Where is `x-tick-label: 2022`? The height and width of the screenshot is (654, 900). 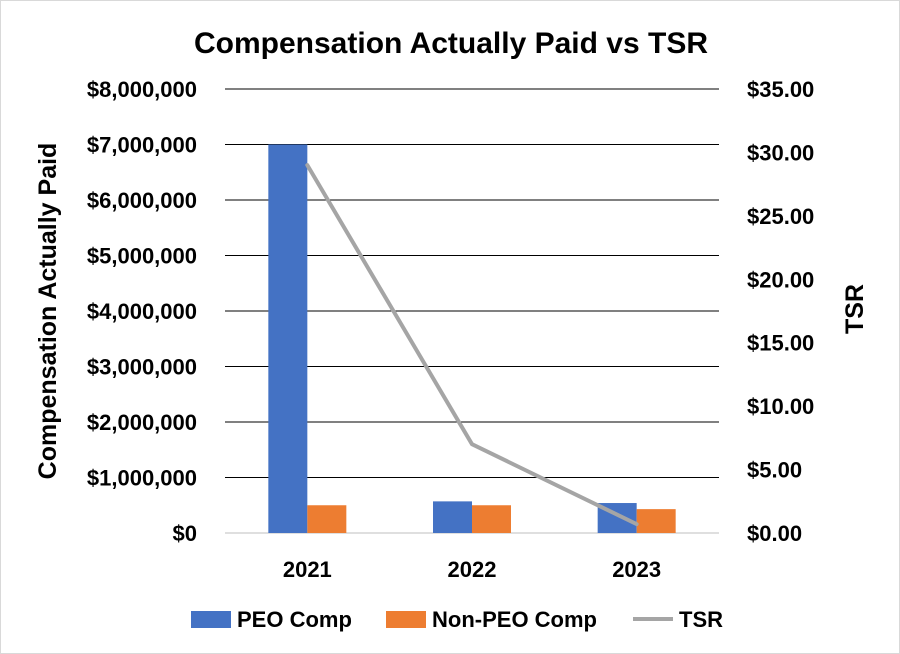
x-tick-label: 2022 is located at coordinates (472, 569).